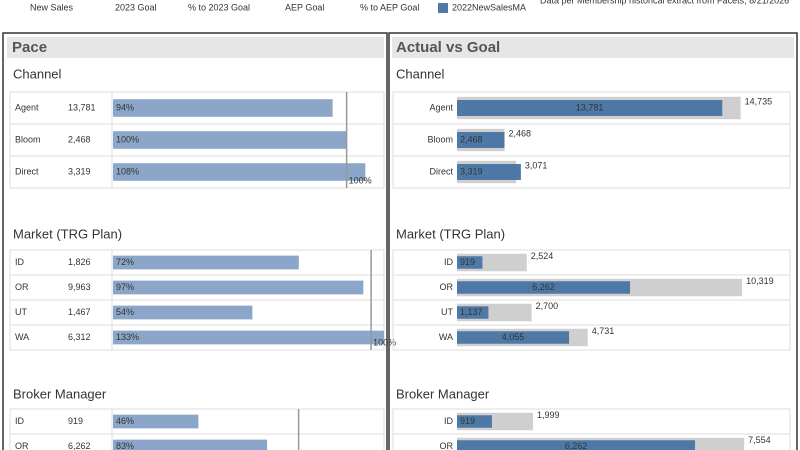 The width and height of the screenshot is (800, 450). Describe the element at coordinates (471, 139) in the screenshot. I see `actual-label: 2,468` at that location.